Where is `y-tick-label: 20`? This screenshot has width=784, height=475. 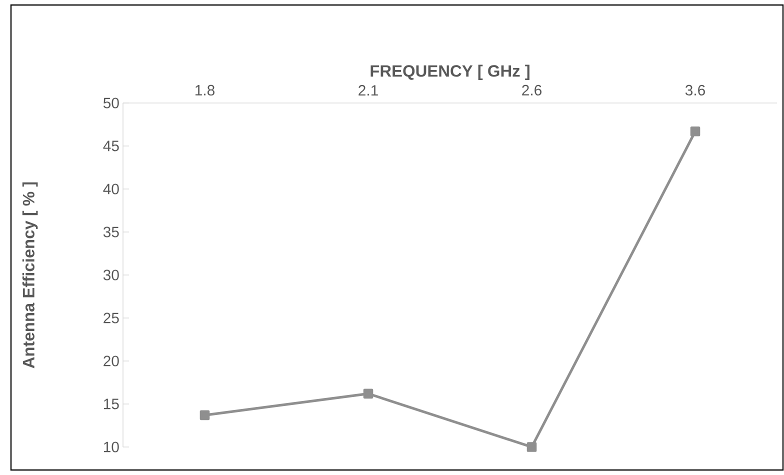
y-tick-label: 20 is located at coordinates (111, 361).